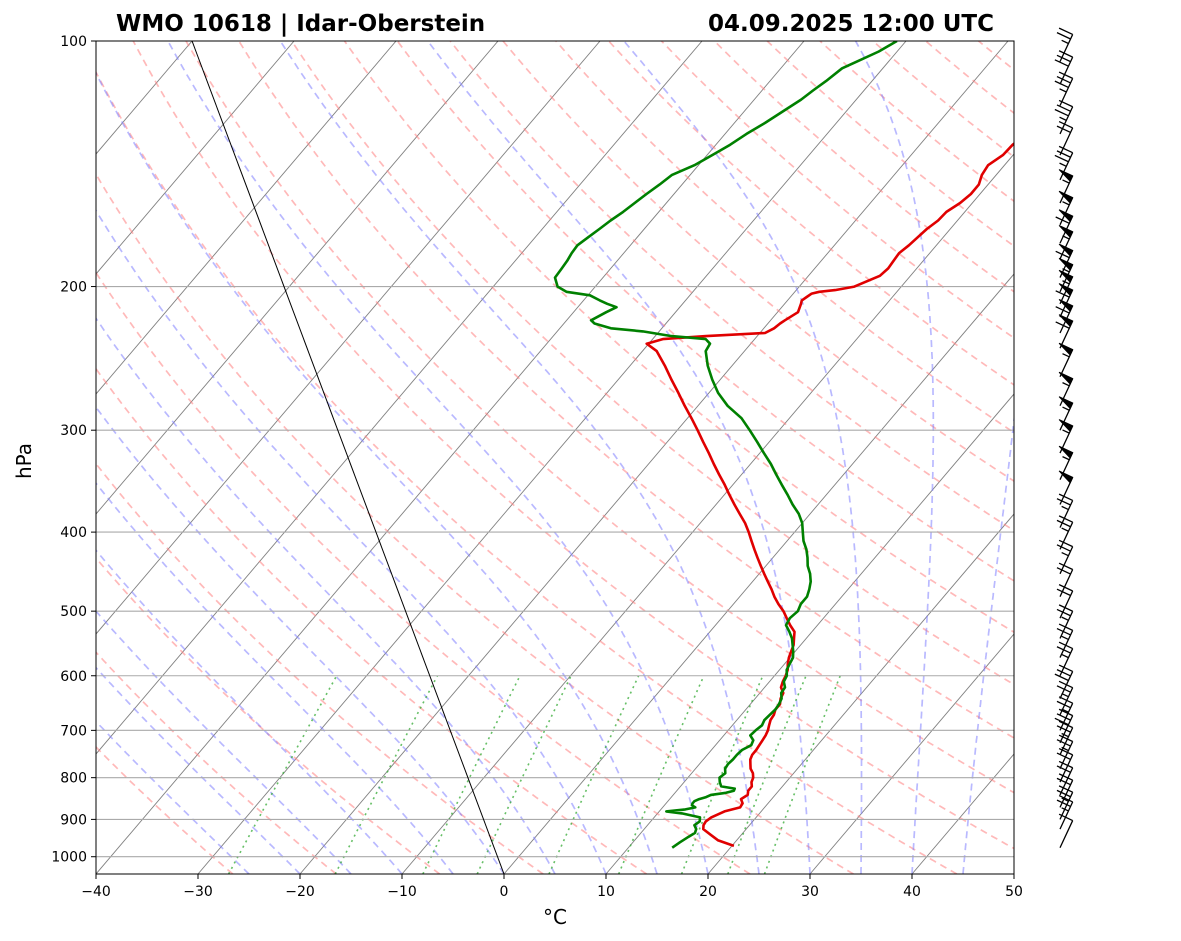 The height and width of the screenshot is (941, 1181). What do you see at coordinates (24, 461) in the screenshot?
I see `y-axis-label: hPa` at bounding box center [24, 461].